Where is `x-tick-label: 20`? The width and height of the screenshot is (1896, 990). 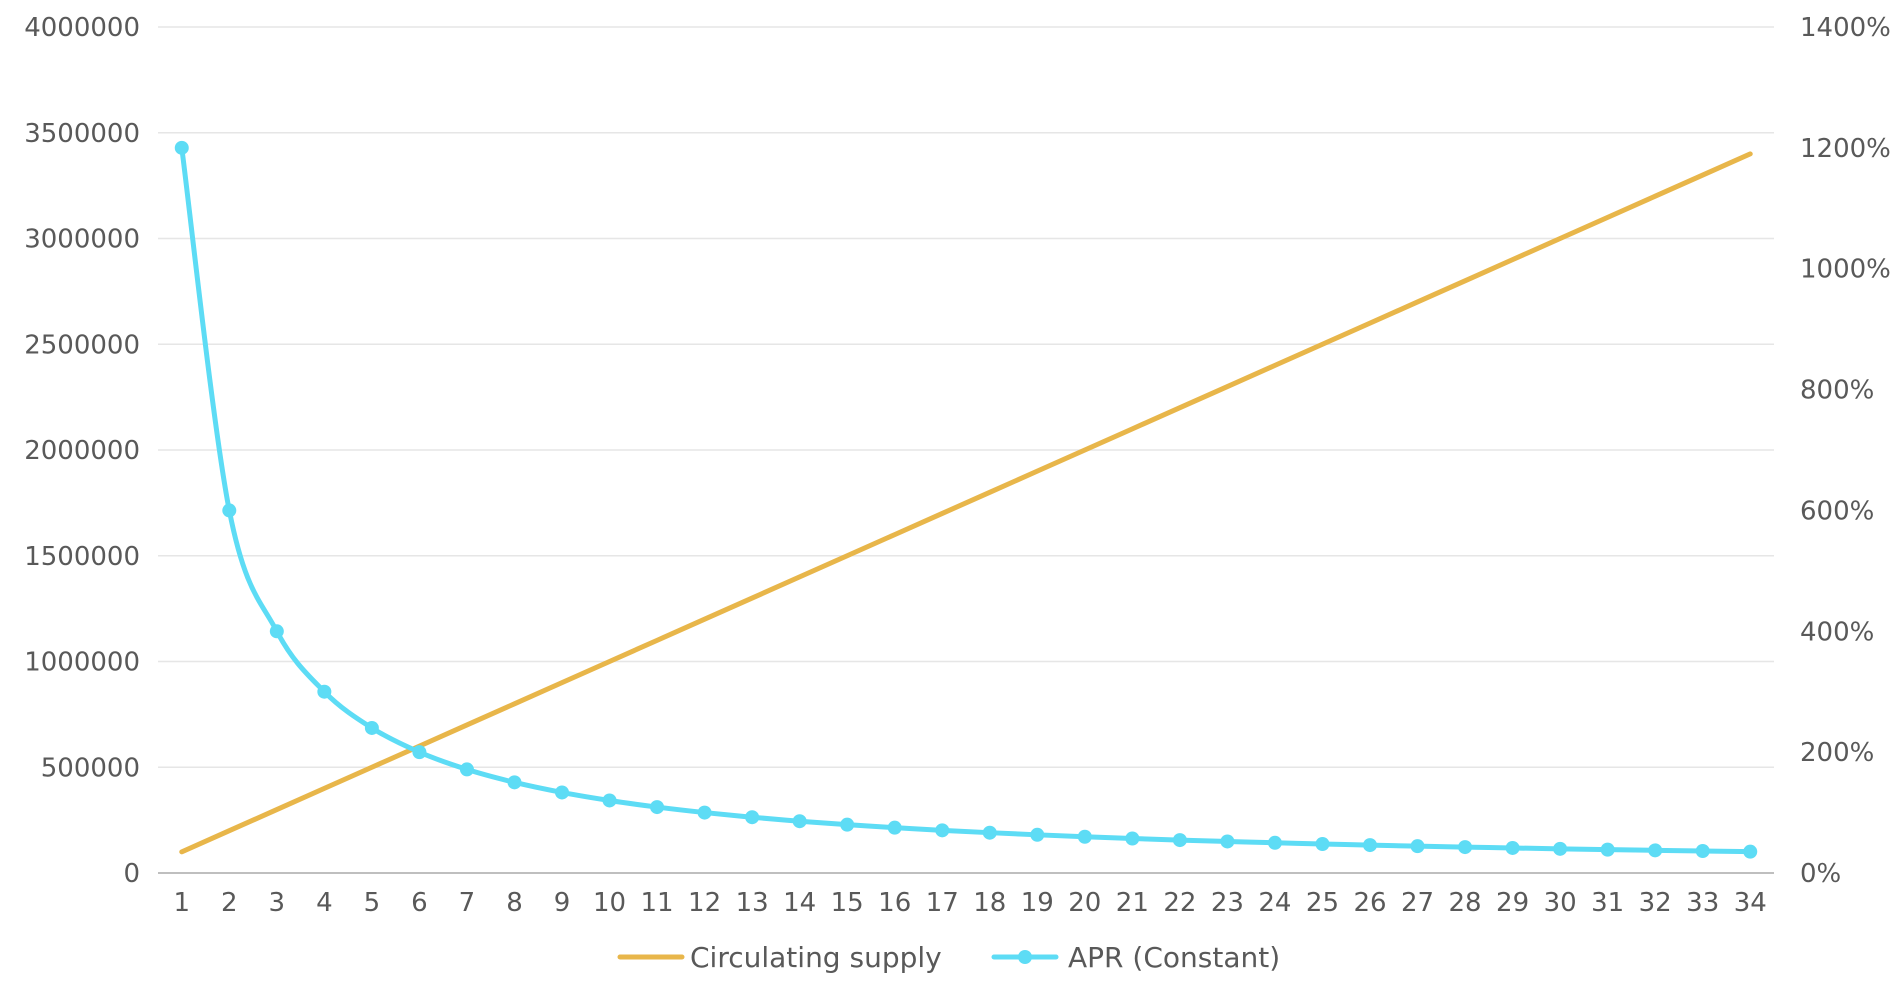
x-tick-label: 20 is located at coordinates (1084, 903).